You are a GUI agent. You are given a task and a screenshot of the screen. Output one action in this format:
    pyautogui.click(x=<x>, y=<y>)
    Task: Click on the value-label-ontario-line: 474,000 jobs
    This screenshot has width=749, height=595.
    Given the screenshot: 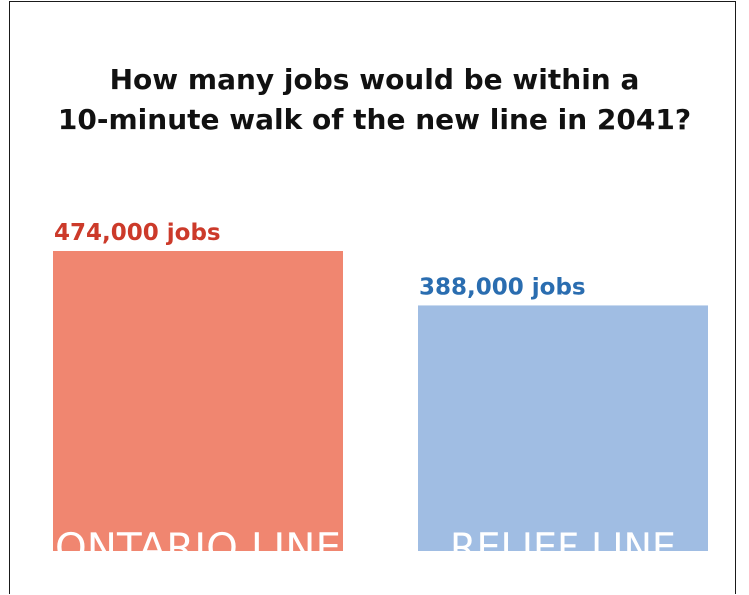 What is the action you would take?
    pyautogui.click(x=137, y=233)
    